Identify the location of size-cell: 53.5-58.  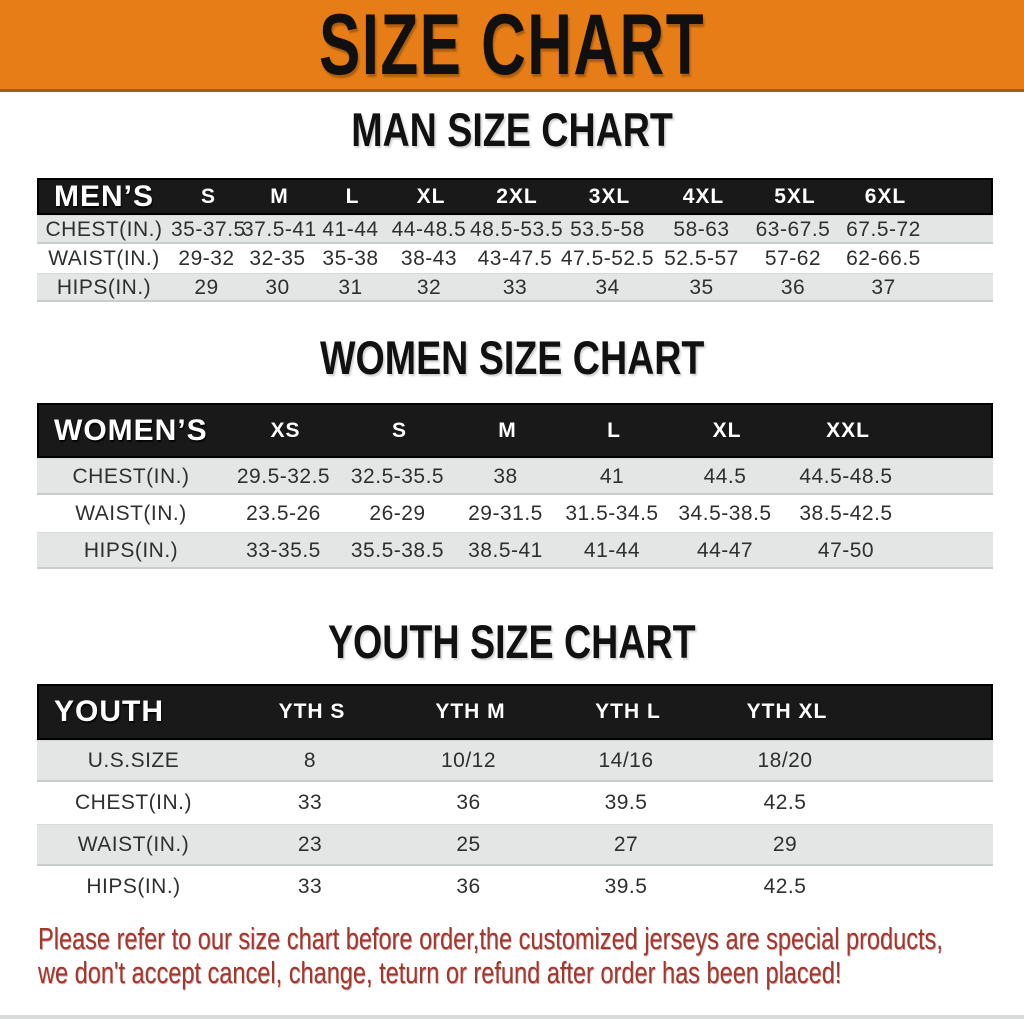
(607, 229).